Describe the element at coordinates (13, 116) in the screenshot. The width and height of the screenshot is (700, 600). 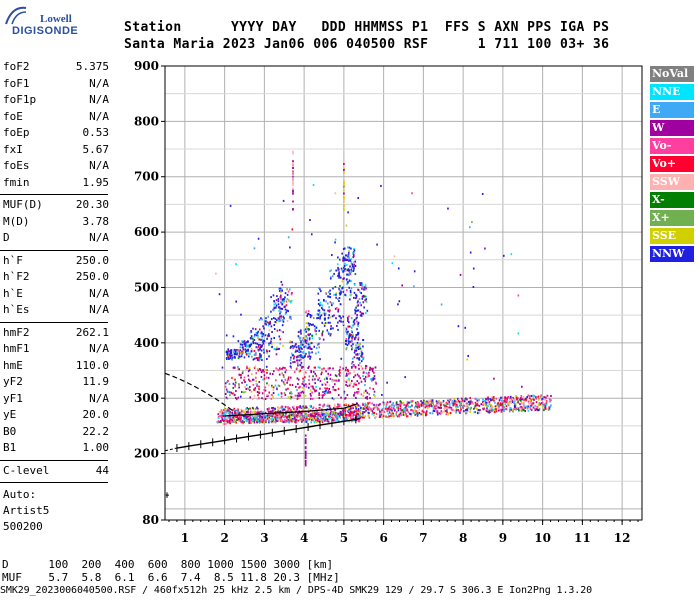
I see `param-label: foE` at that location.